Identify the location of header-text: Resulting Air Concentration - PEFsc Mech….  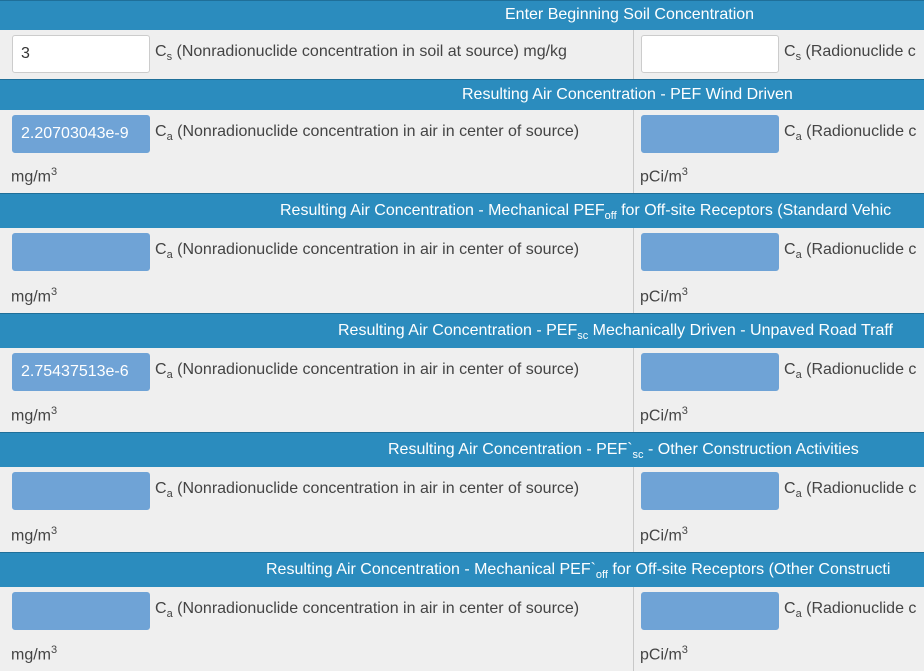
(615, 332).